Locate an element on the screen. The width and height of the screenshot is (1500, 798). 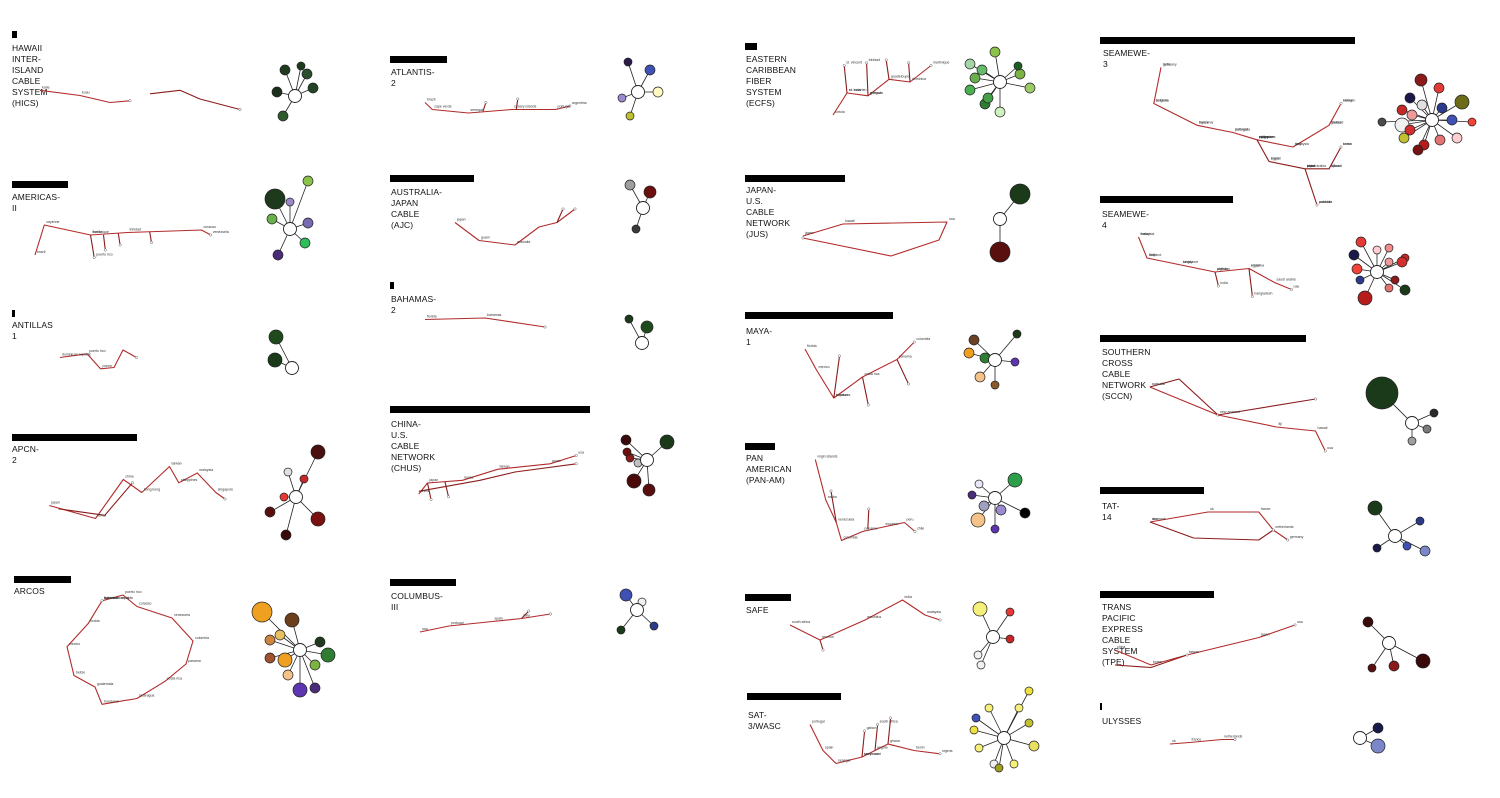
landing-label: nicaragua is located at coordinates (146, 696).